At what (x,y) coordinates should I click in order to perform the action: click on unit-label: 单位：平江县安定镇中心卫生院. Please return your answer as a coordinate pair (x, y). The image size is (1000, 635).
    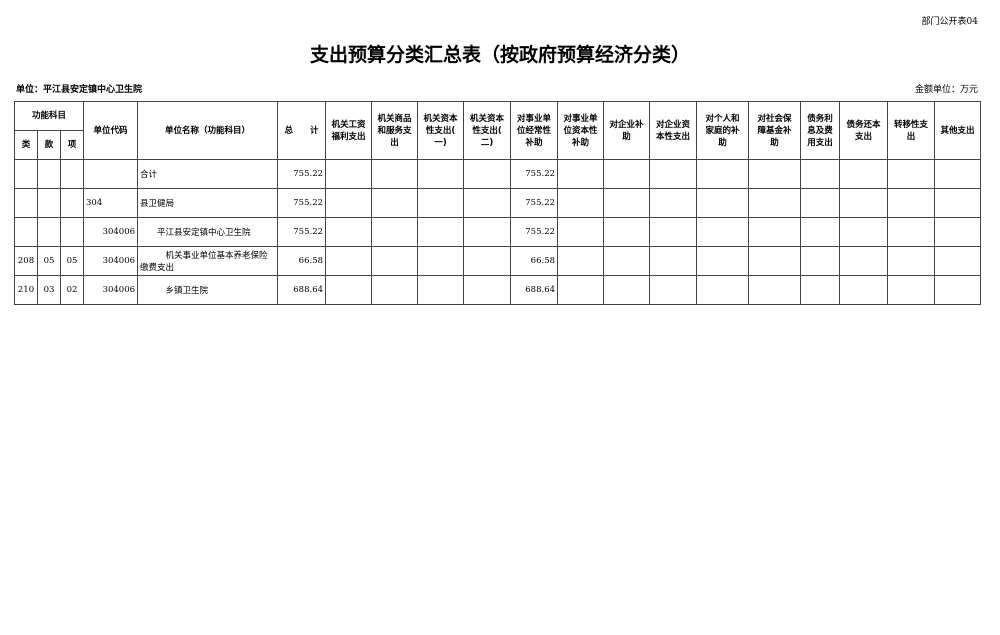
    Looking at the image, I should click on (79, 90).